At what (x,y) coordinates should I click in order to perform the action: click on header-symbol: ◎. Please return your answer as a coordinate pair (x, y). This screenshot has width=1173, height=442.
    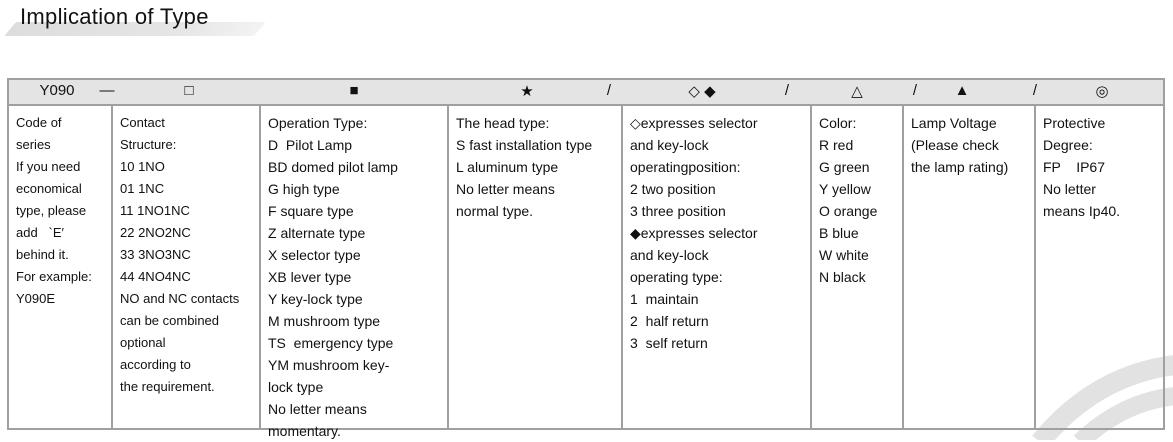
    Looking at the image, I should click on (1102, 91).